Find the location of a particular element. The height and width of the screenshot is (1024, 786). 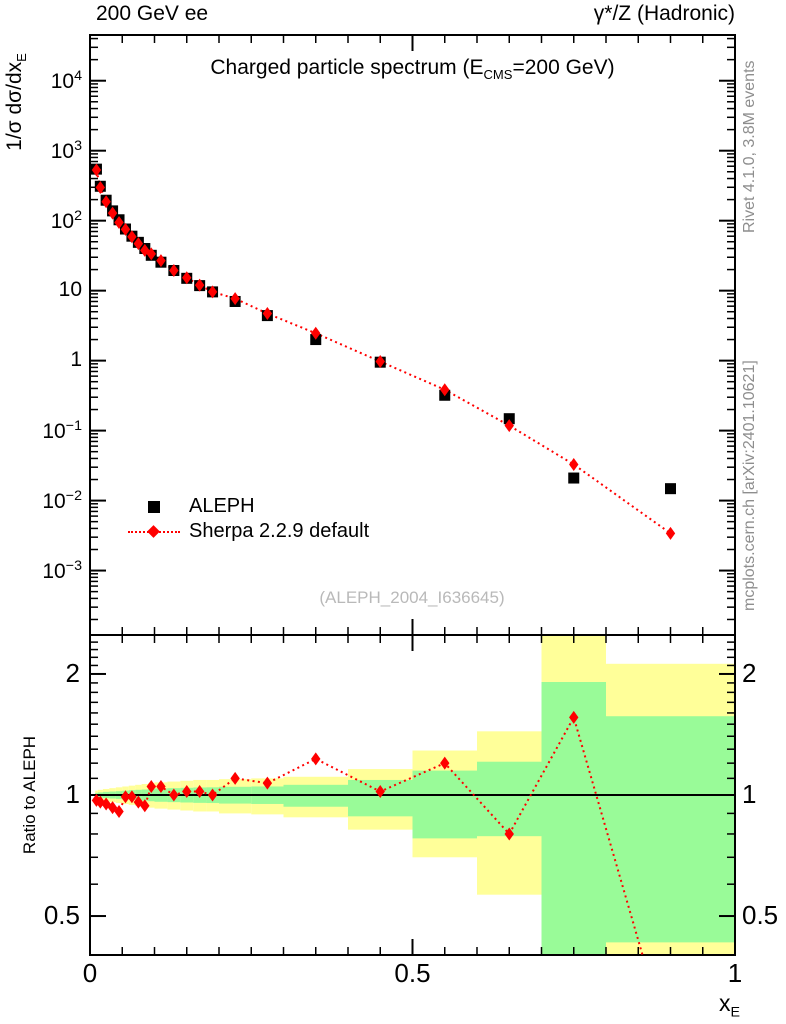

diamond-marker-icon is located at coordinates (153, 531).